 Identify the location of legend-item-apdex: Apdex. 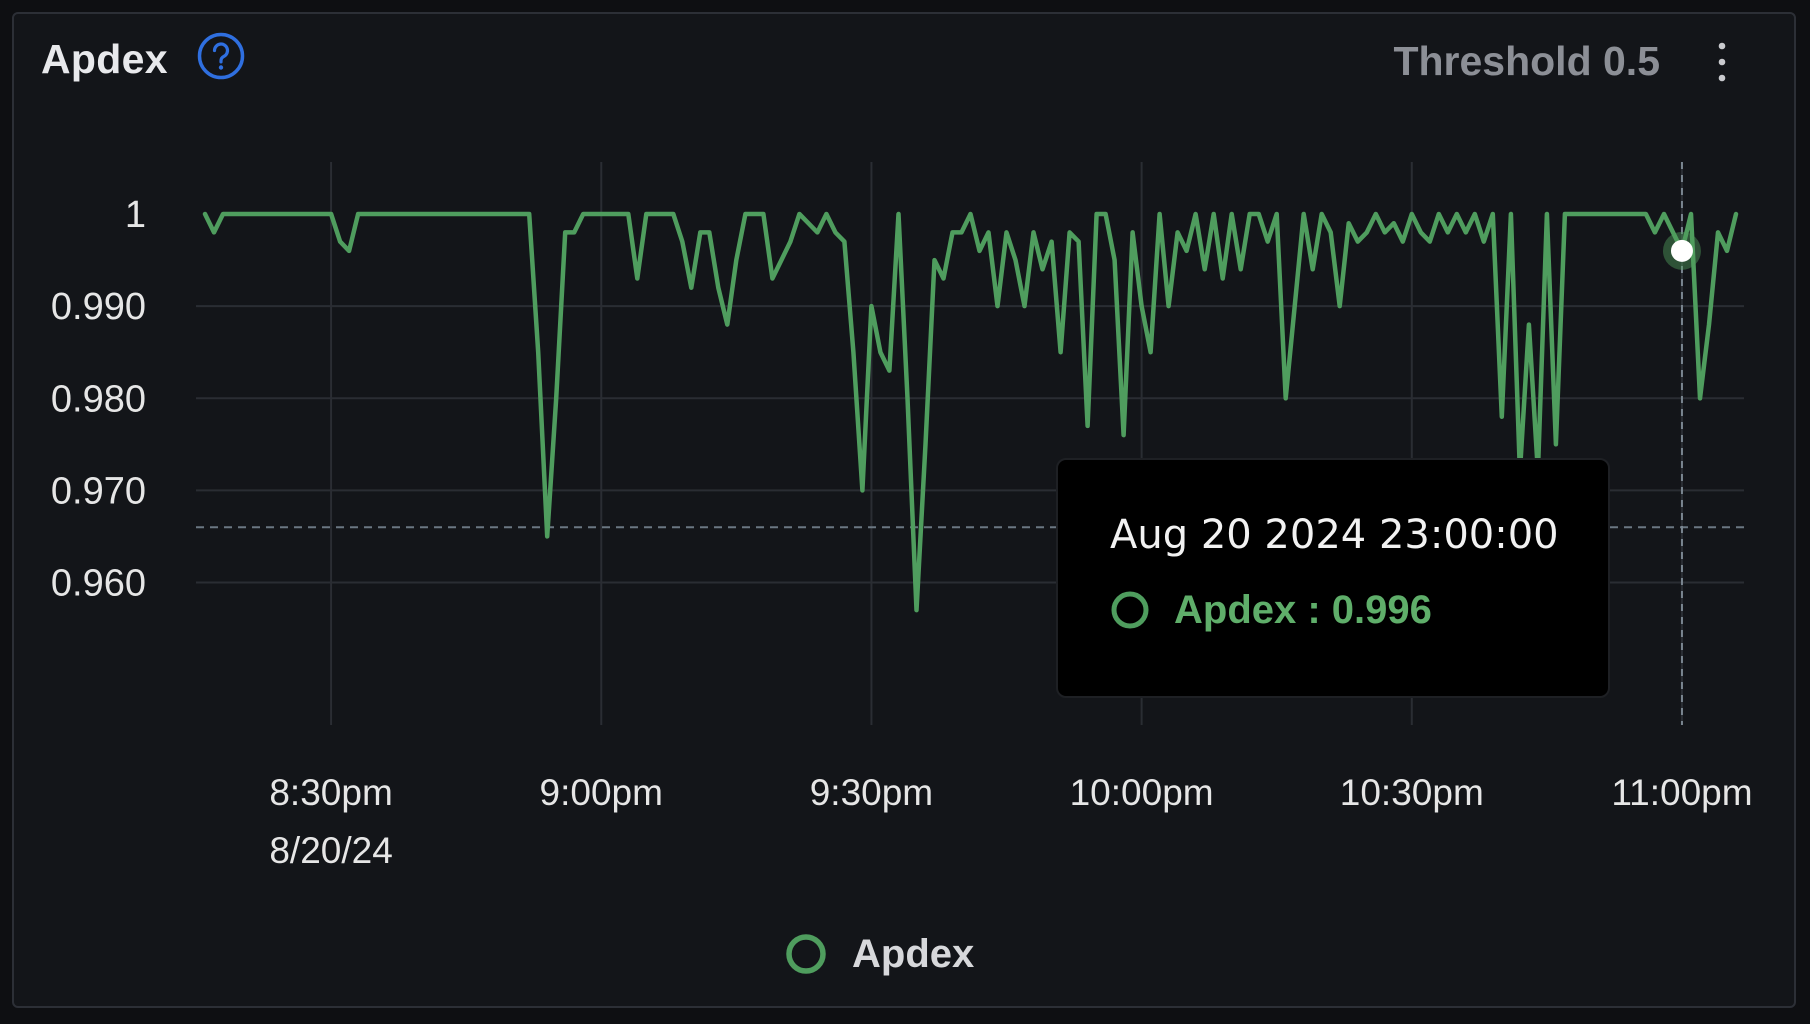
(913, 954).